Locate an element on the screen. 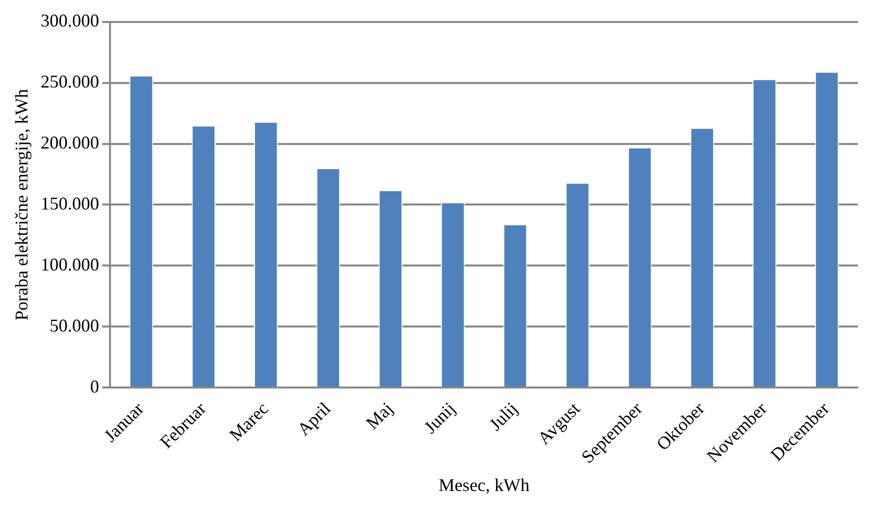 This screenshot has width=876, height=509. x-axis-title: Mesec, kWh is located at coordinates (484, 484).